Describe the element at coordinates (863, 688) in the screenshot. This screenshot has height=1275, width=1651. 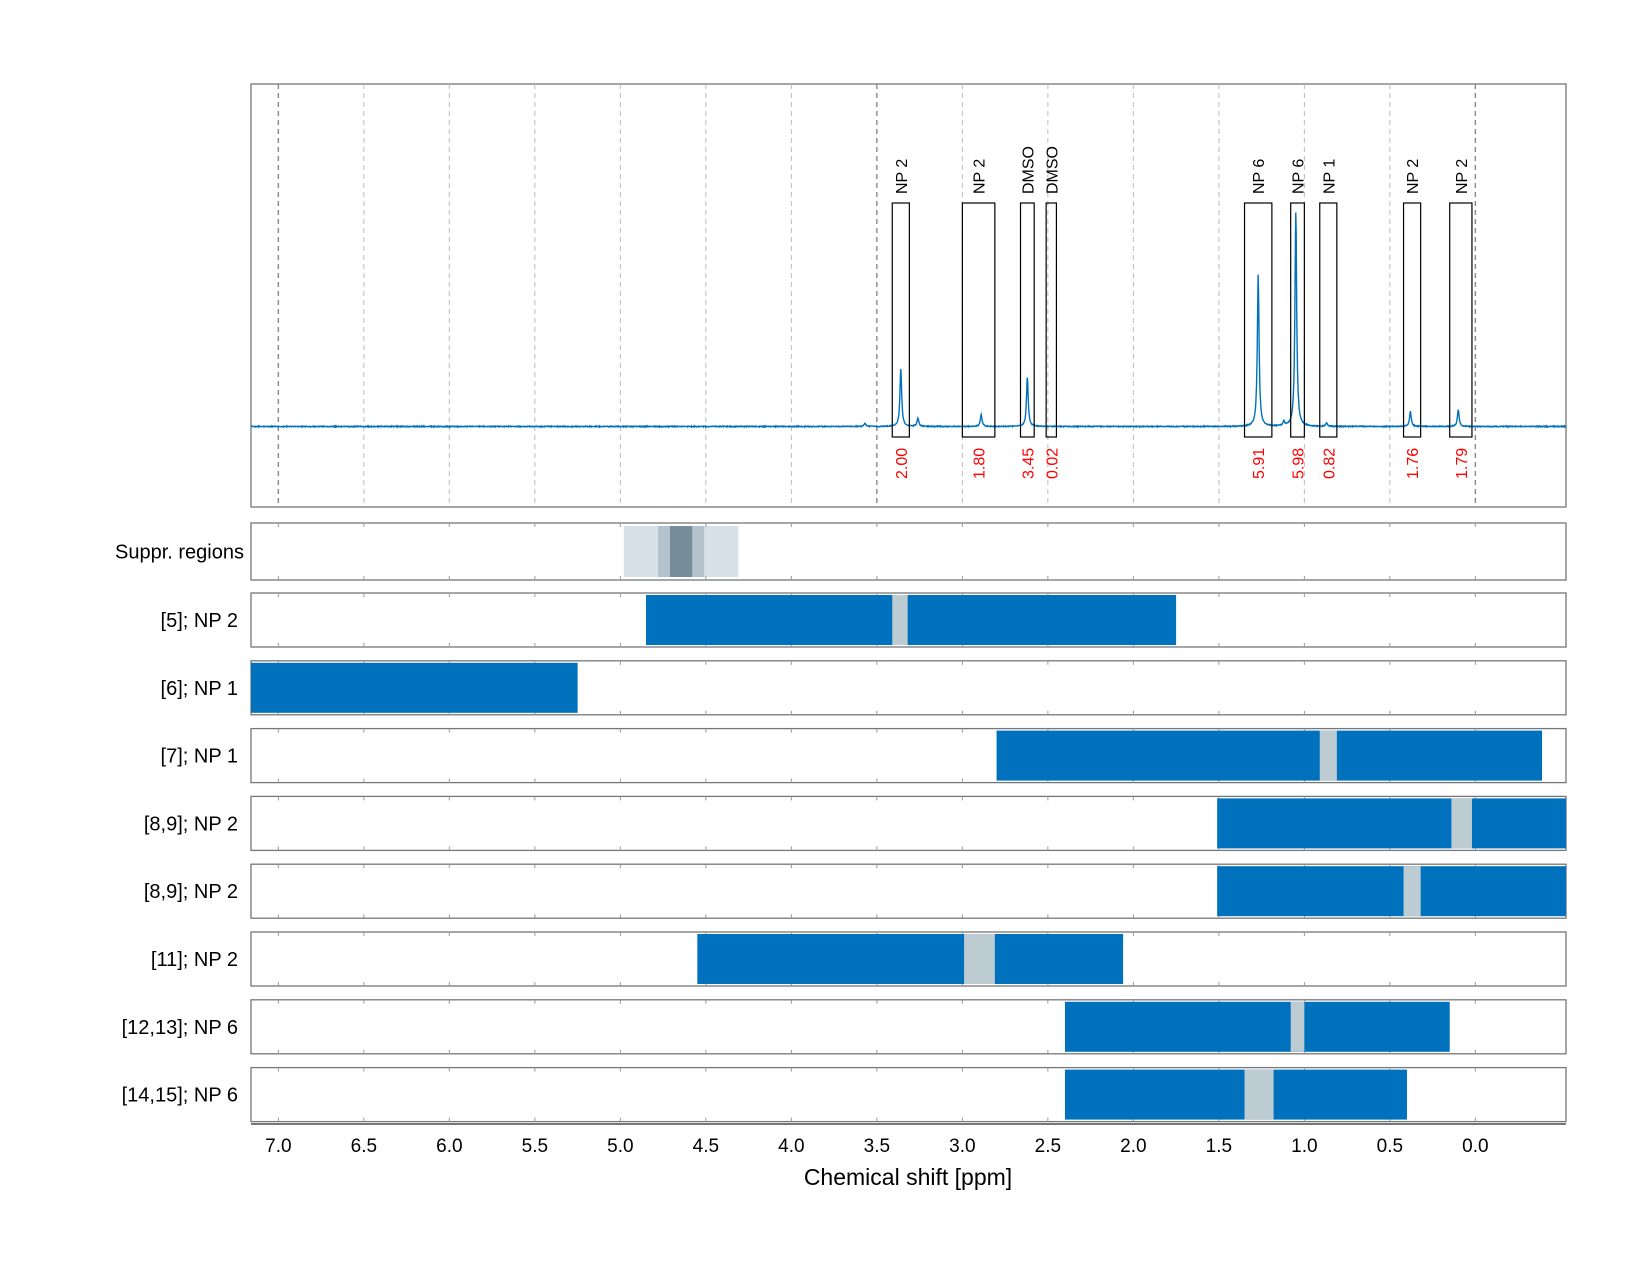
I see `assignment-row: [6]; NP 1` at that location.